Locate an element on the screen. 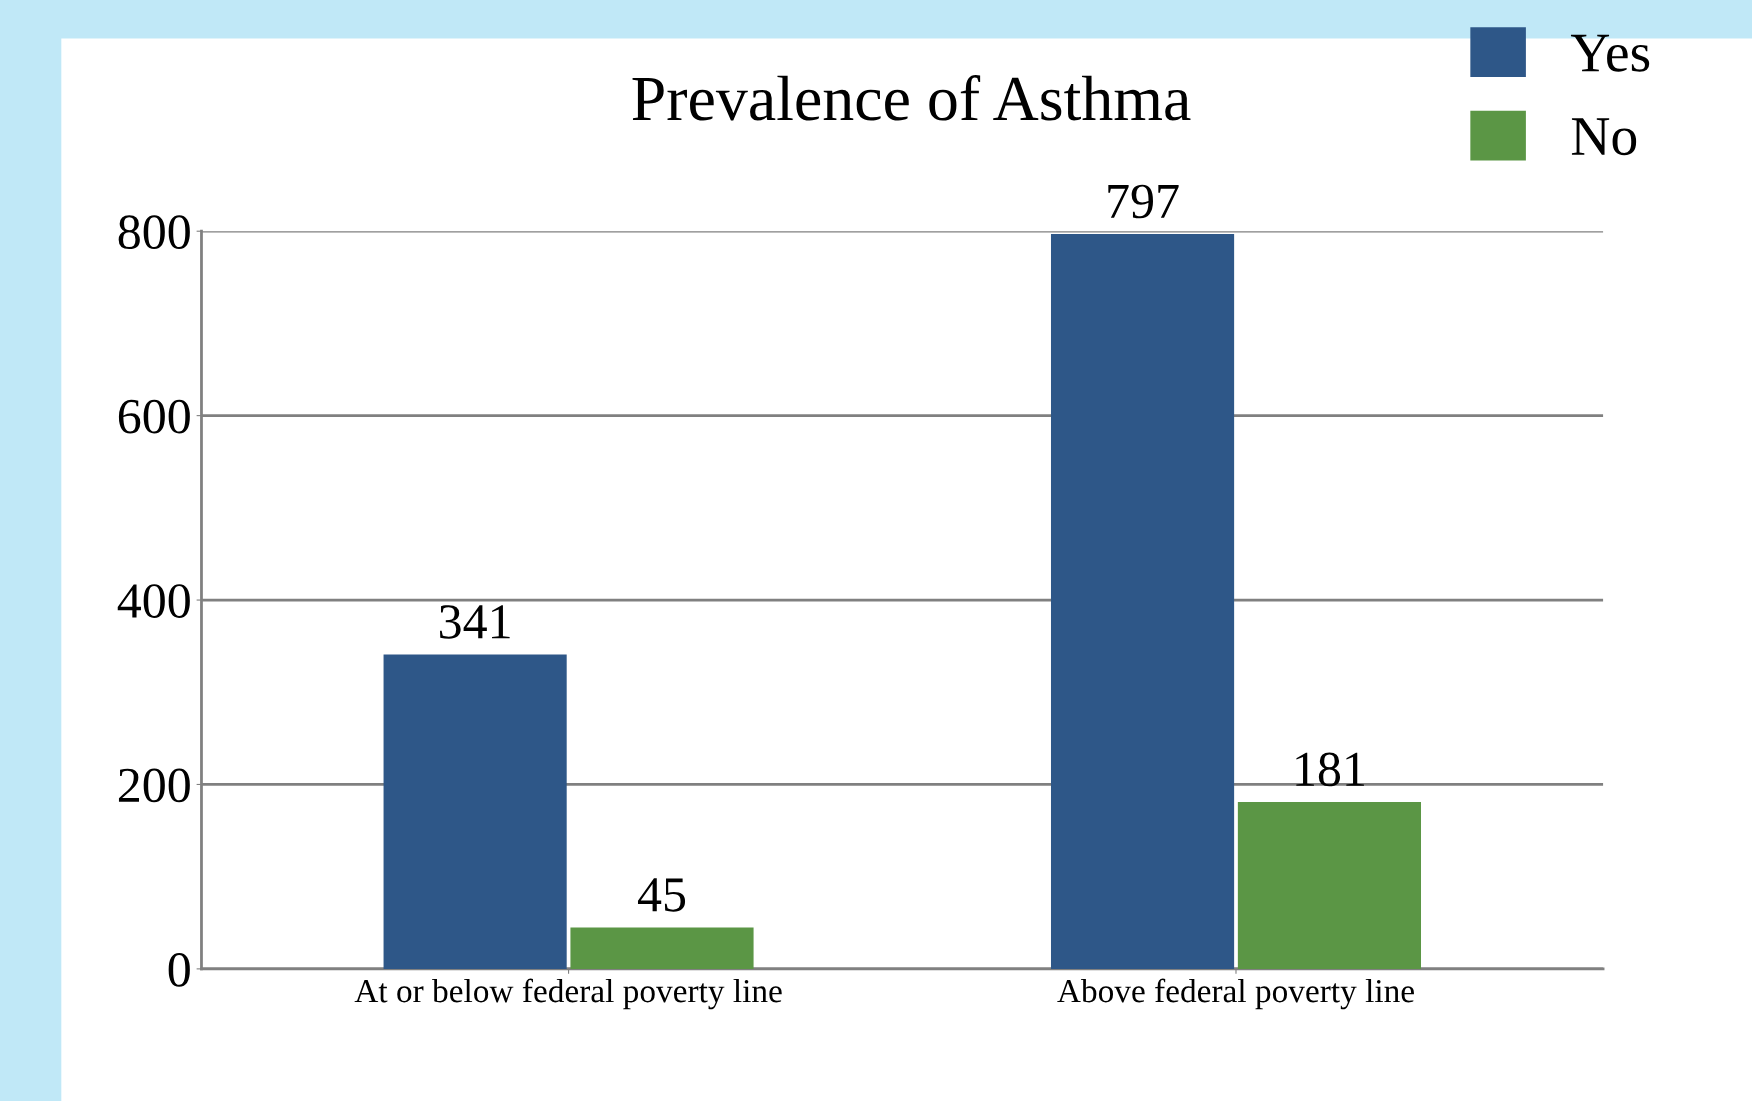 The height and width of the screenshot is (1101, 1752). y-tick-label: 400 is located at coordinates (153, 601).